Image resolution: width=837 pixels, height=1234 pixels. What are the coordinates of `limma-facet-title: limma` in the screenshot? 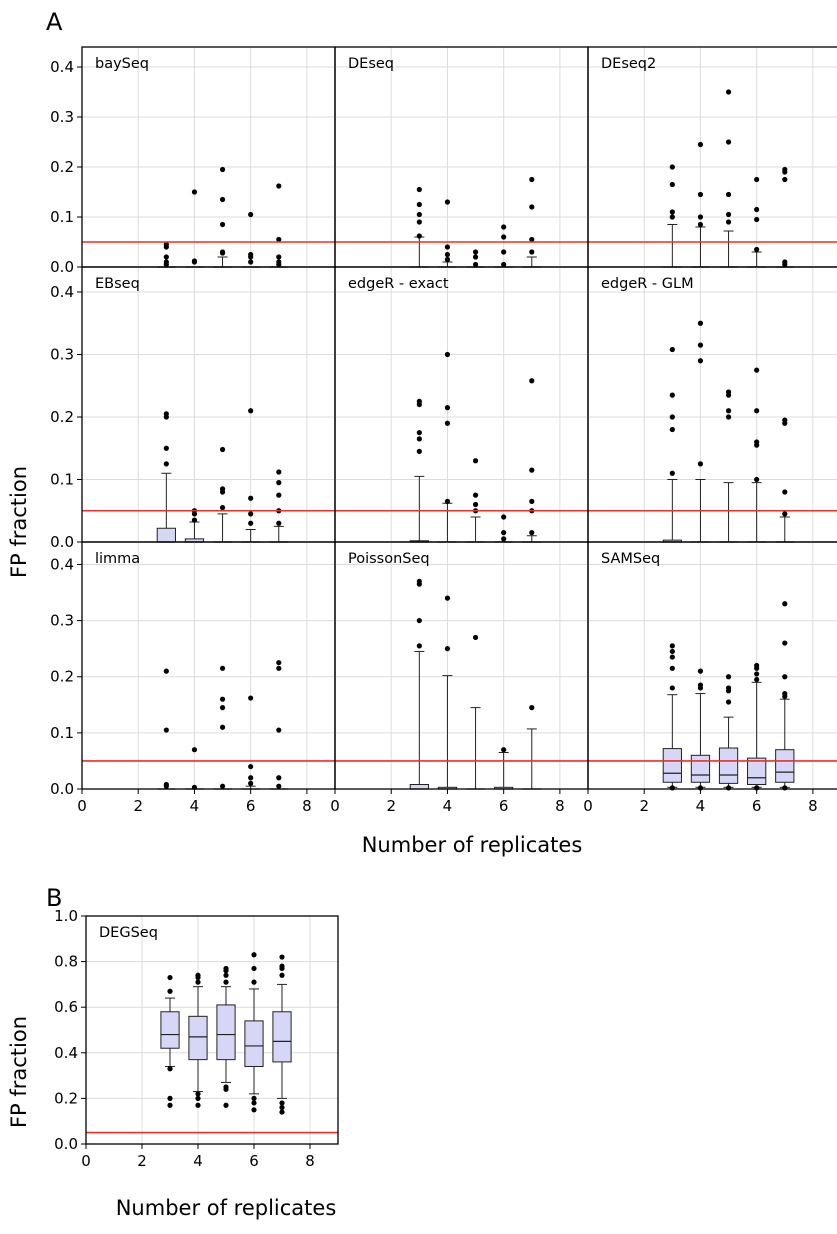 It's located at (117, 559).